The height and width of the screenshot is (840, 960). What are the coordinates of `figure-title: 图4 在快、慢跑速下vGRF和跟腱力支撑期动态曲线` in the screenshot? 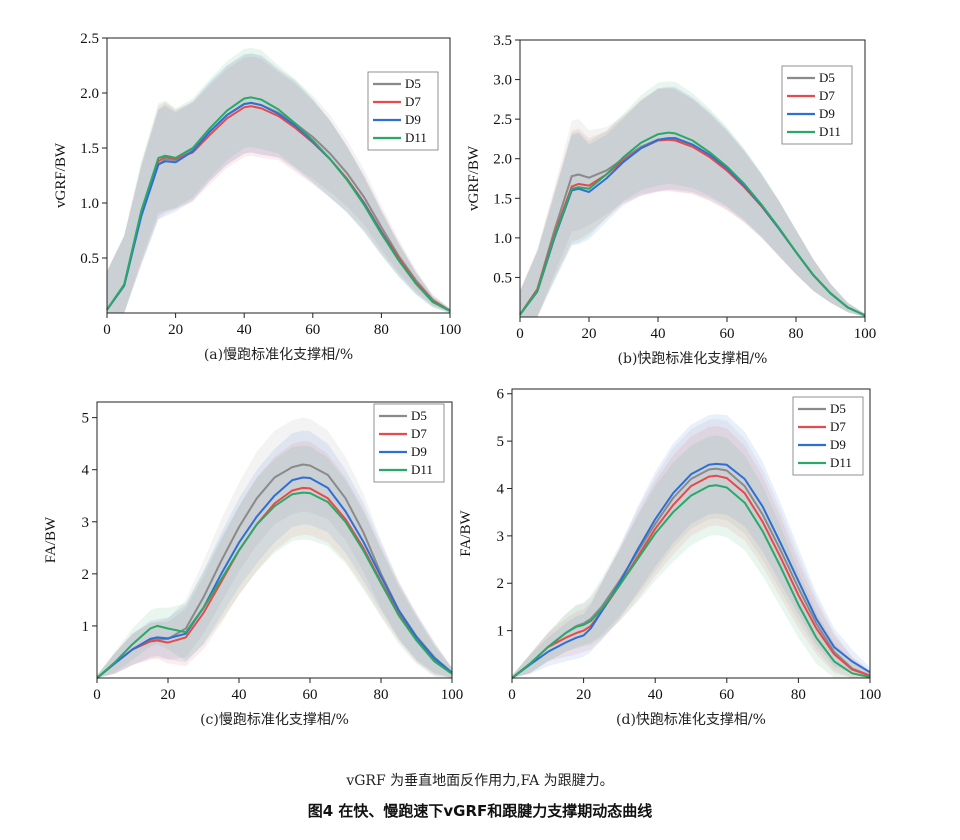 It's located at (480, 811).